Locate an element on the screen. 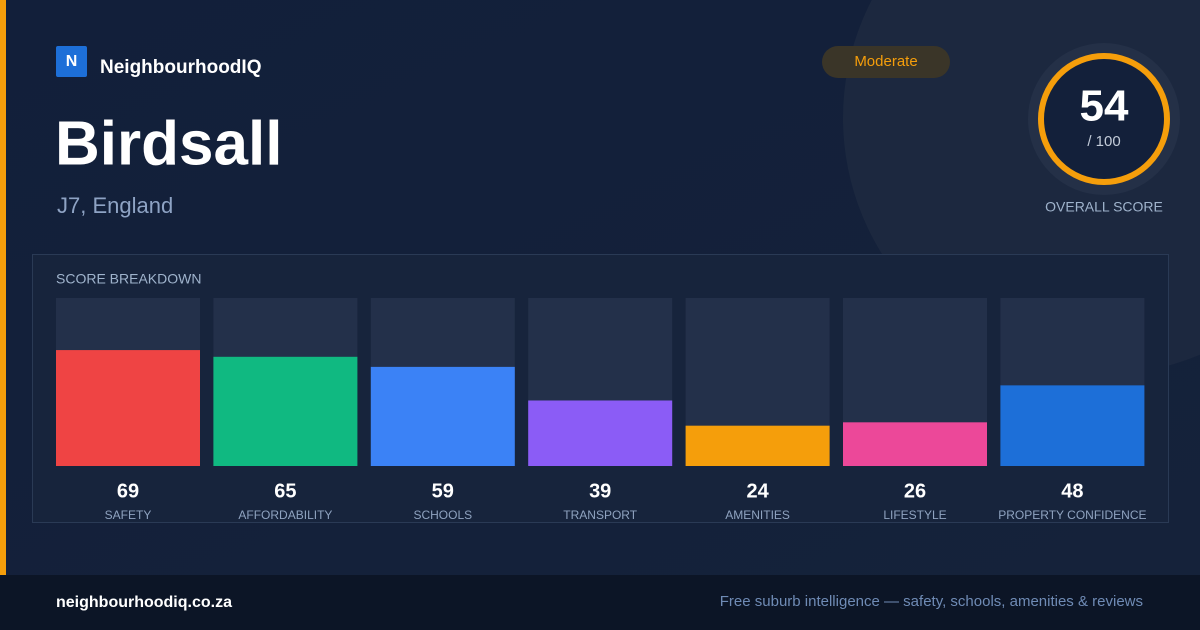  bar-value: 26 is located at coordinates (915, 491).